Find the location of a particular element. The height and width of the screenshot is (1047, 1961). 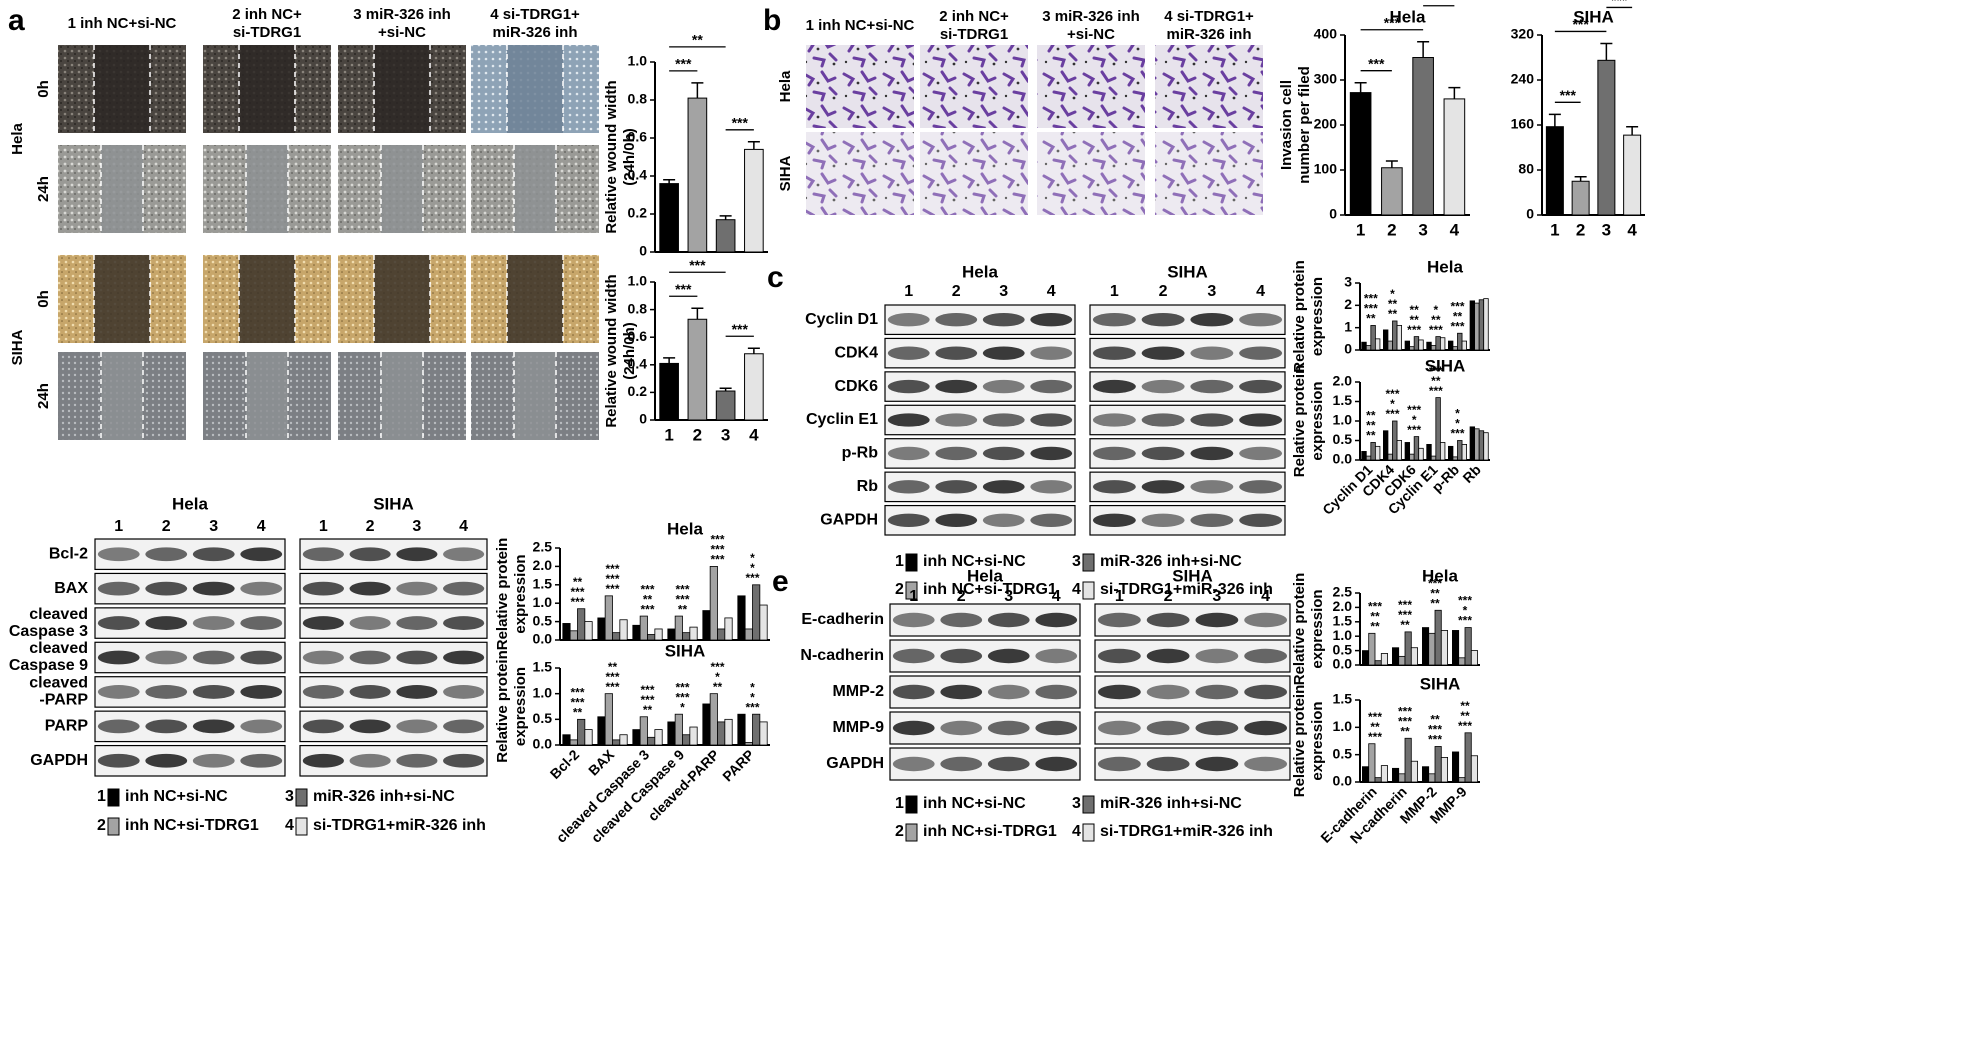

y-tick-label: 0.5 is located at coordinates (1343, 753).